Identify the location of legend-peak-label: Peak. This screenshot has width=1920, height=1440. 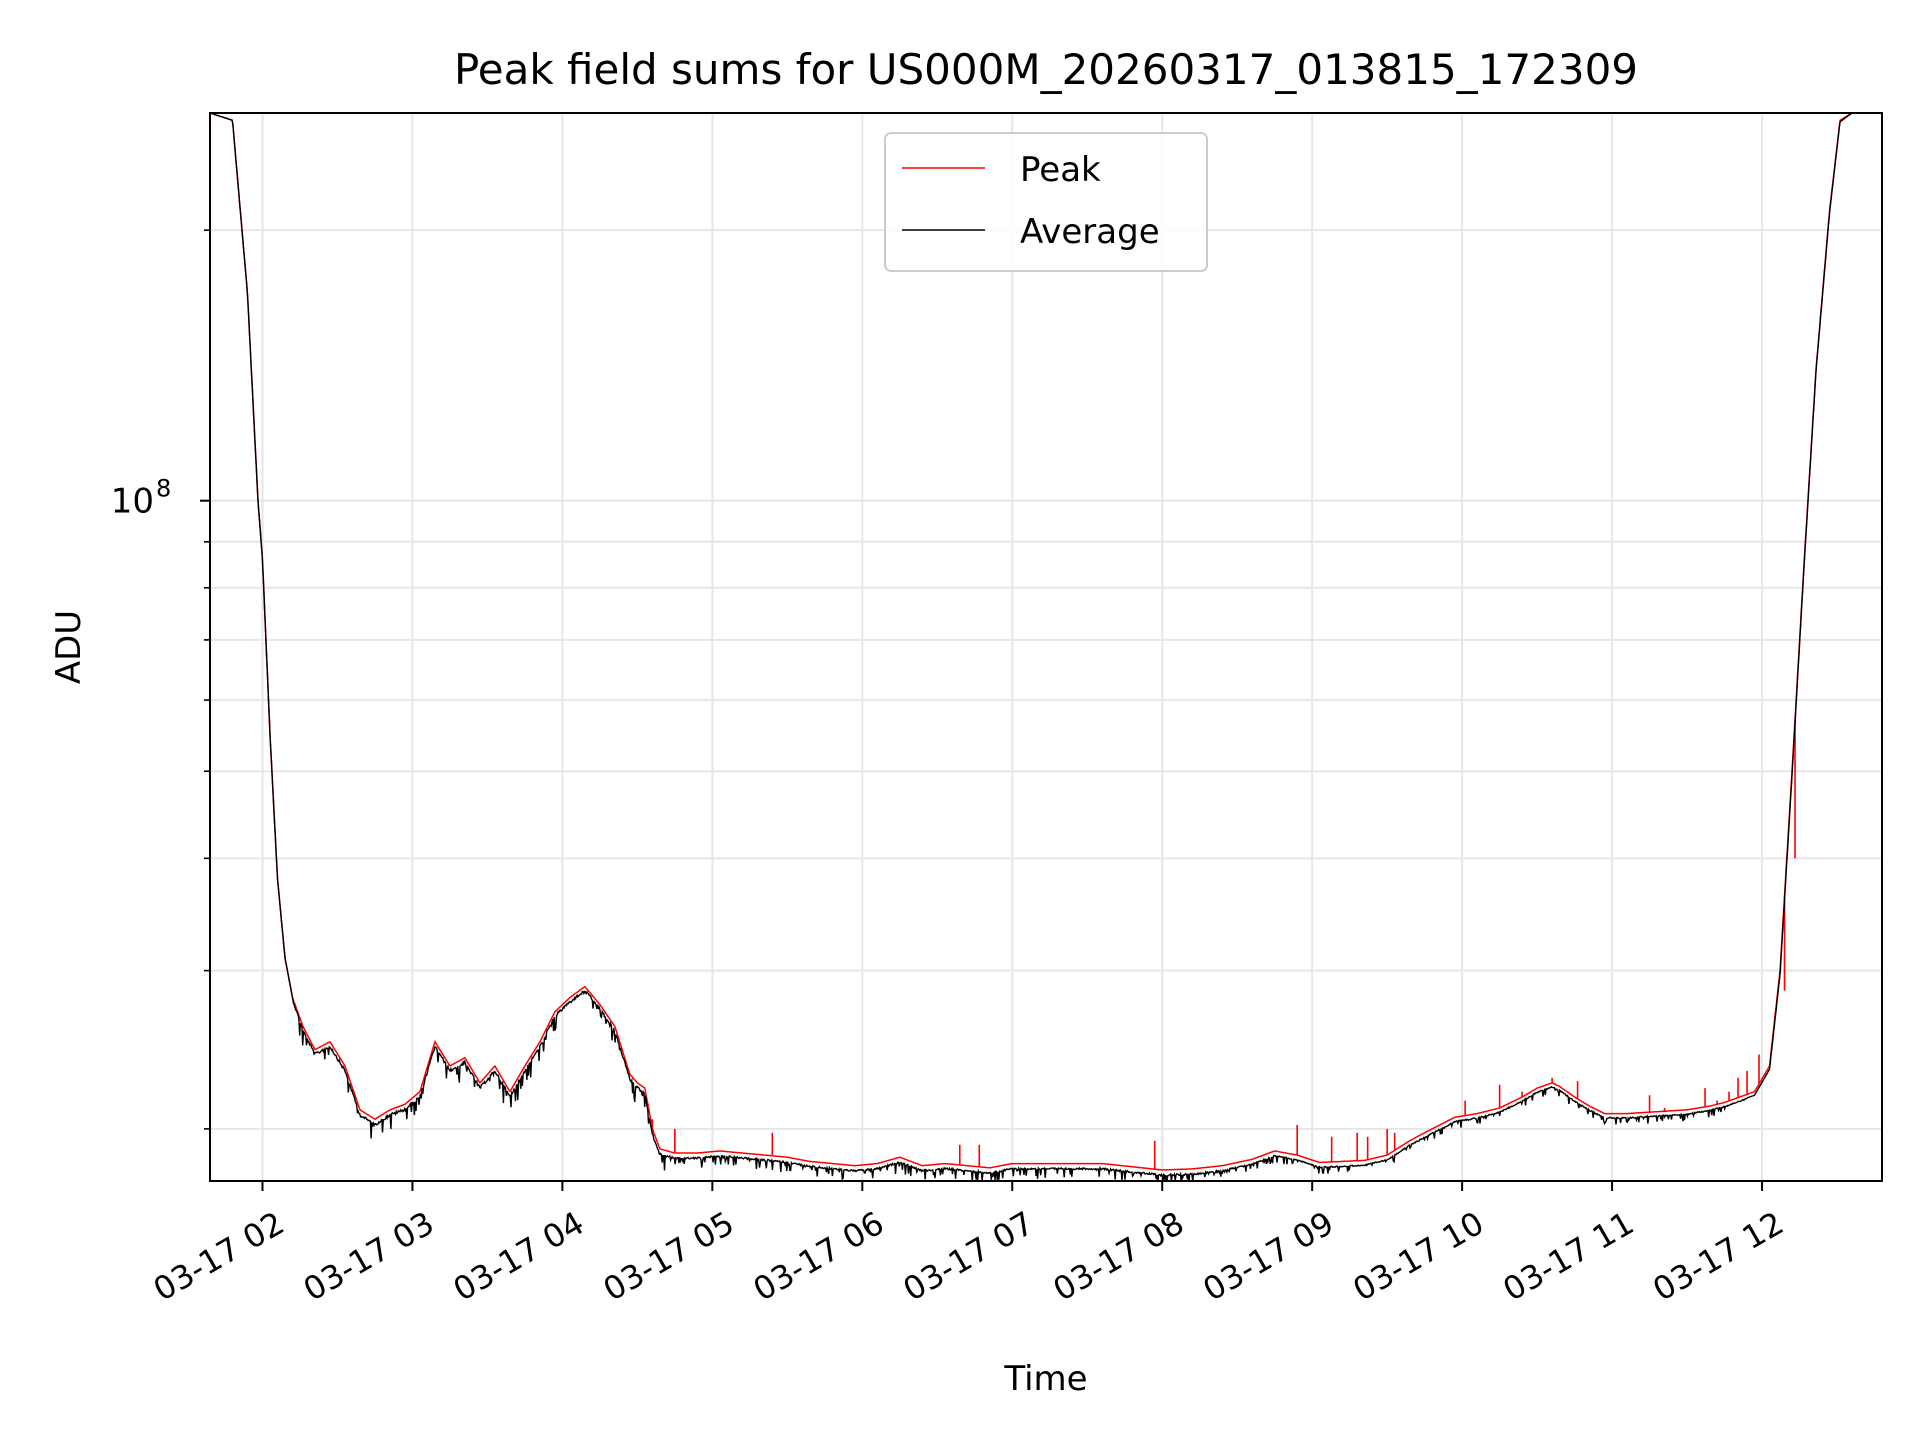
(1060, 170).